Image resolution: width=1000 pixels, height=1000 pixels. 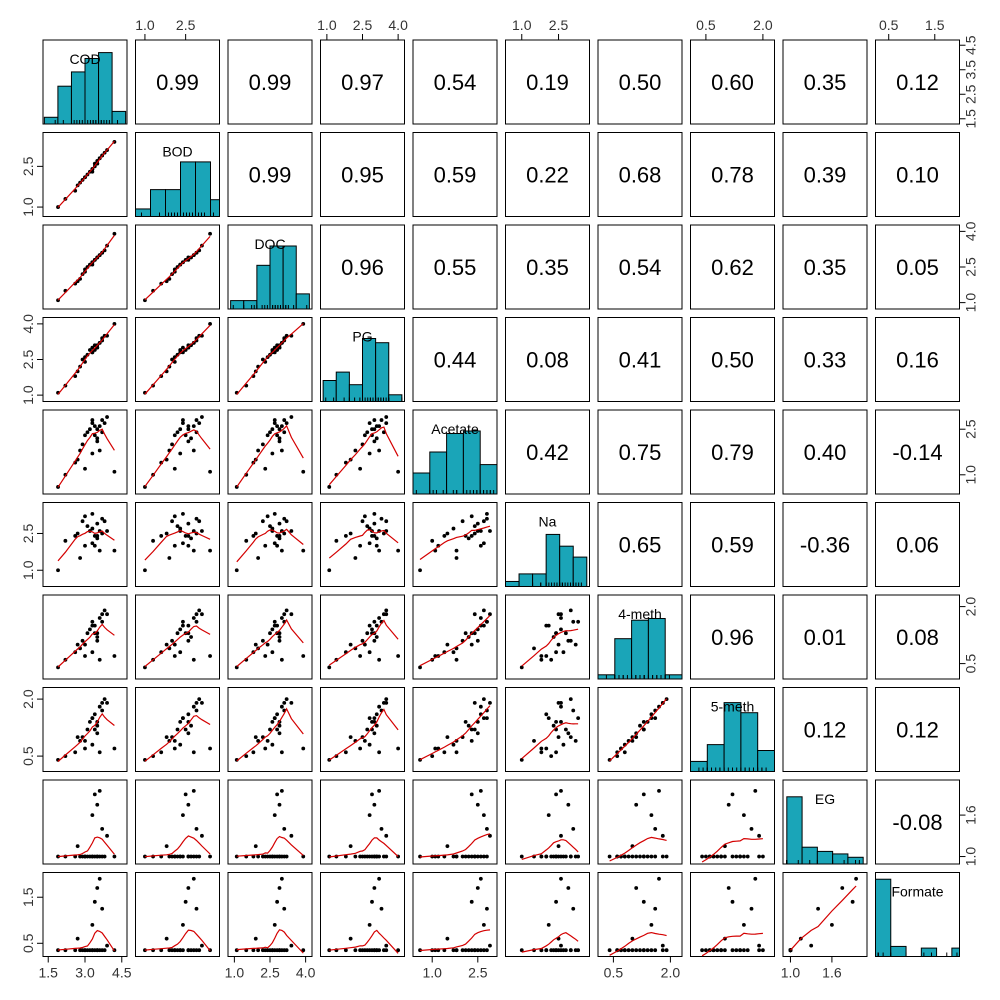 I want to click on panel-EG-COD, so click(x=85, y=822).